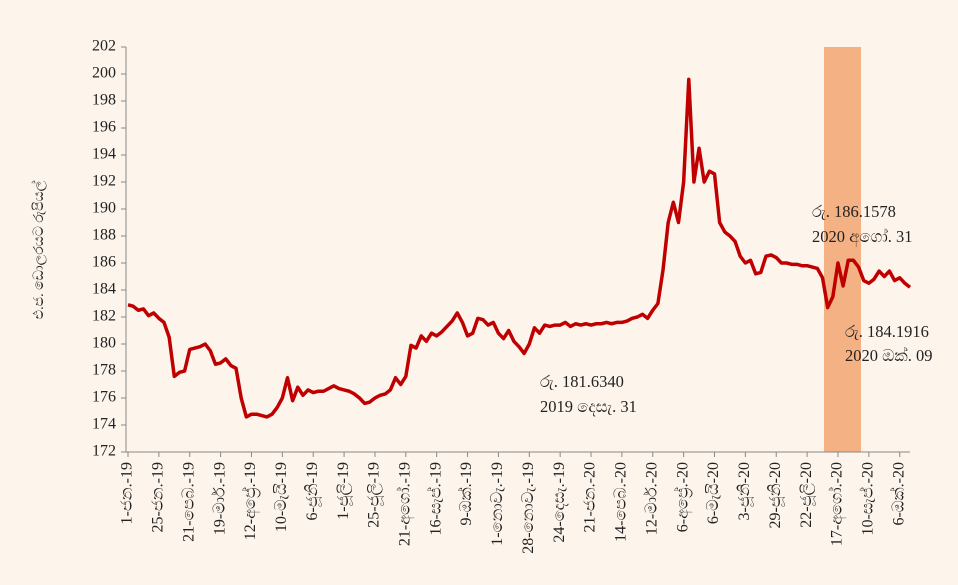 This screenshot has height=585, width=958. I want to click on x-tick-label: 6-ජූනි-19, so click(313, 491).